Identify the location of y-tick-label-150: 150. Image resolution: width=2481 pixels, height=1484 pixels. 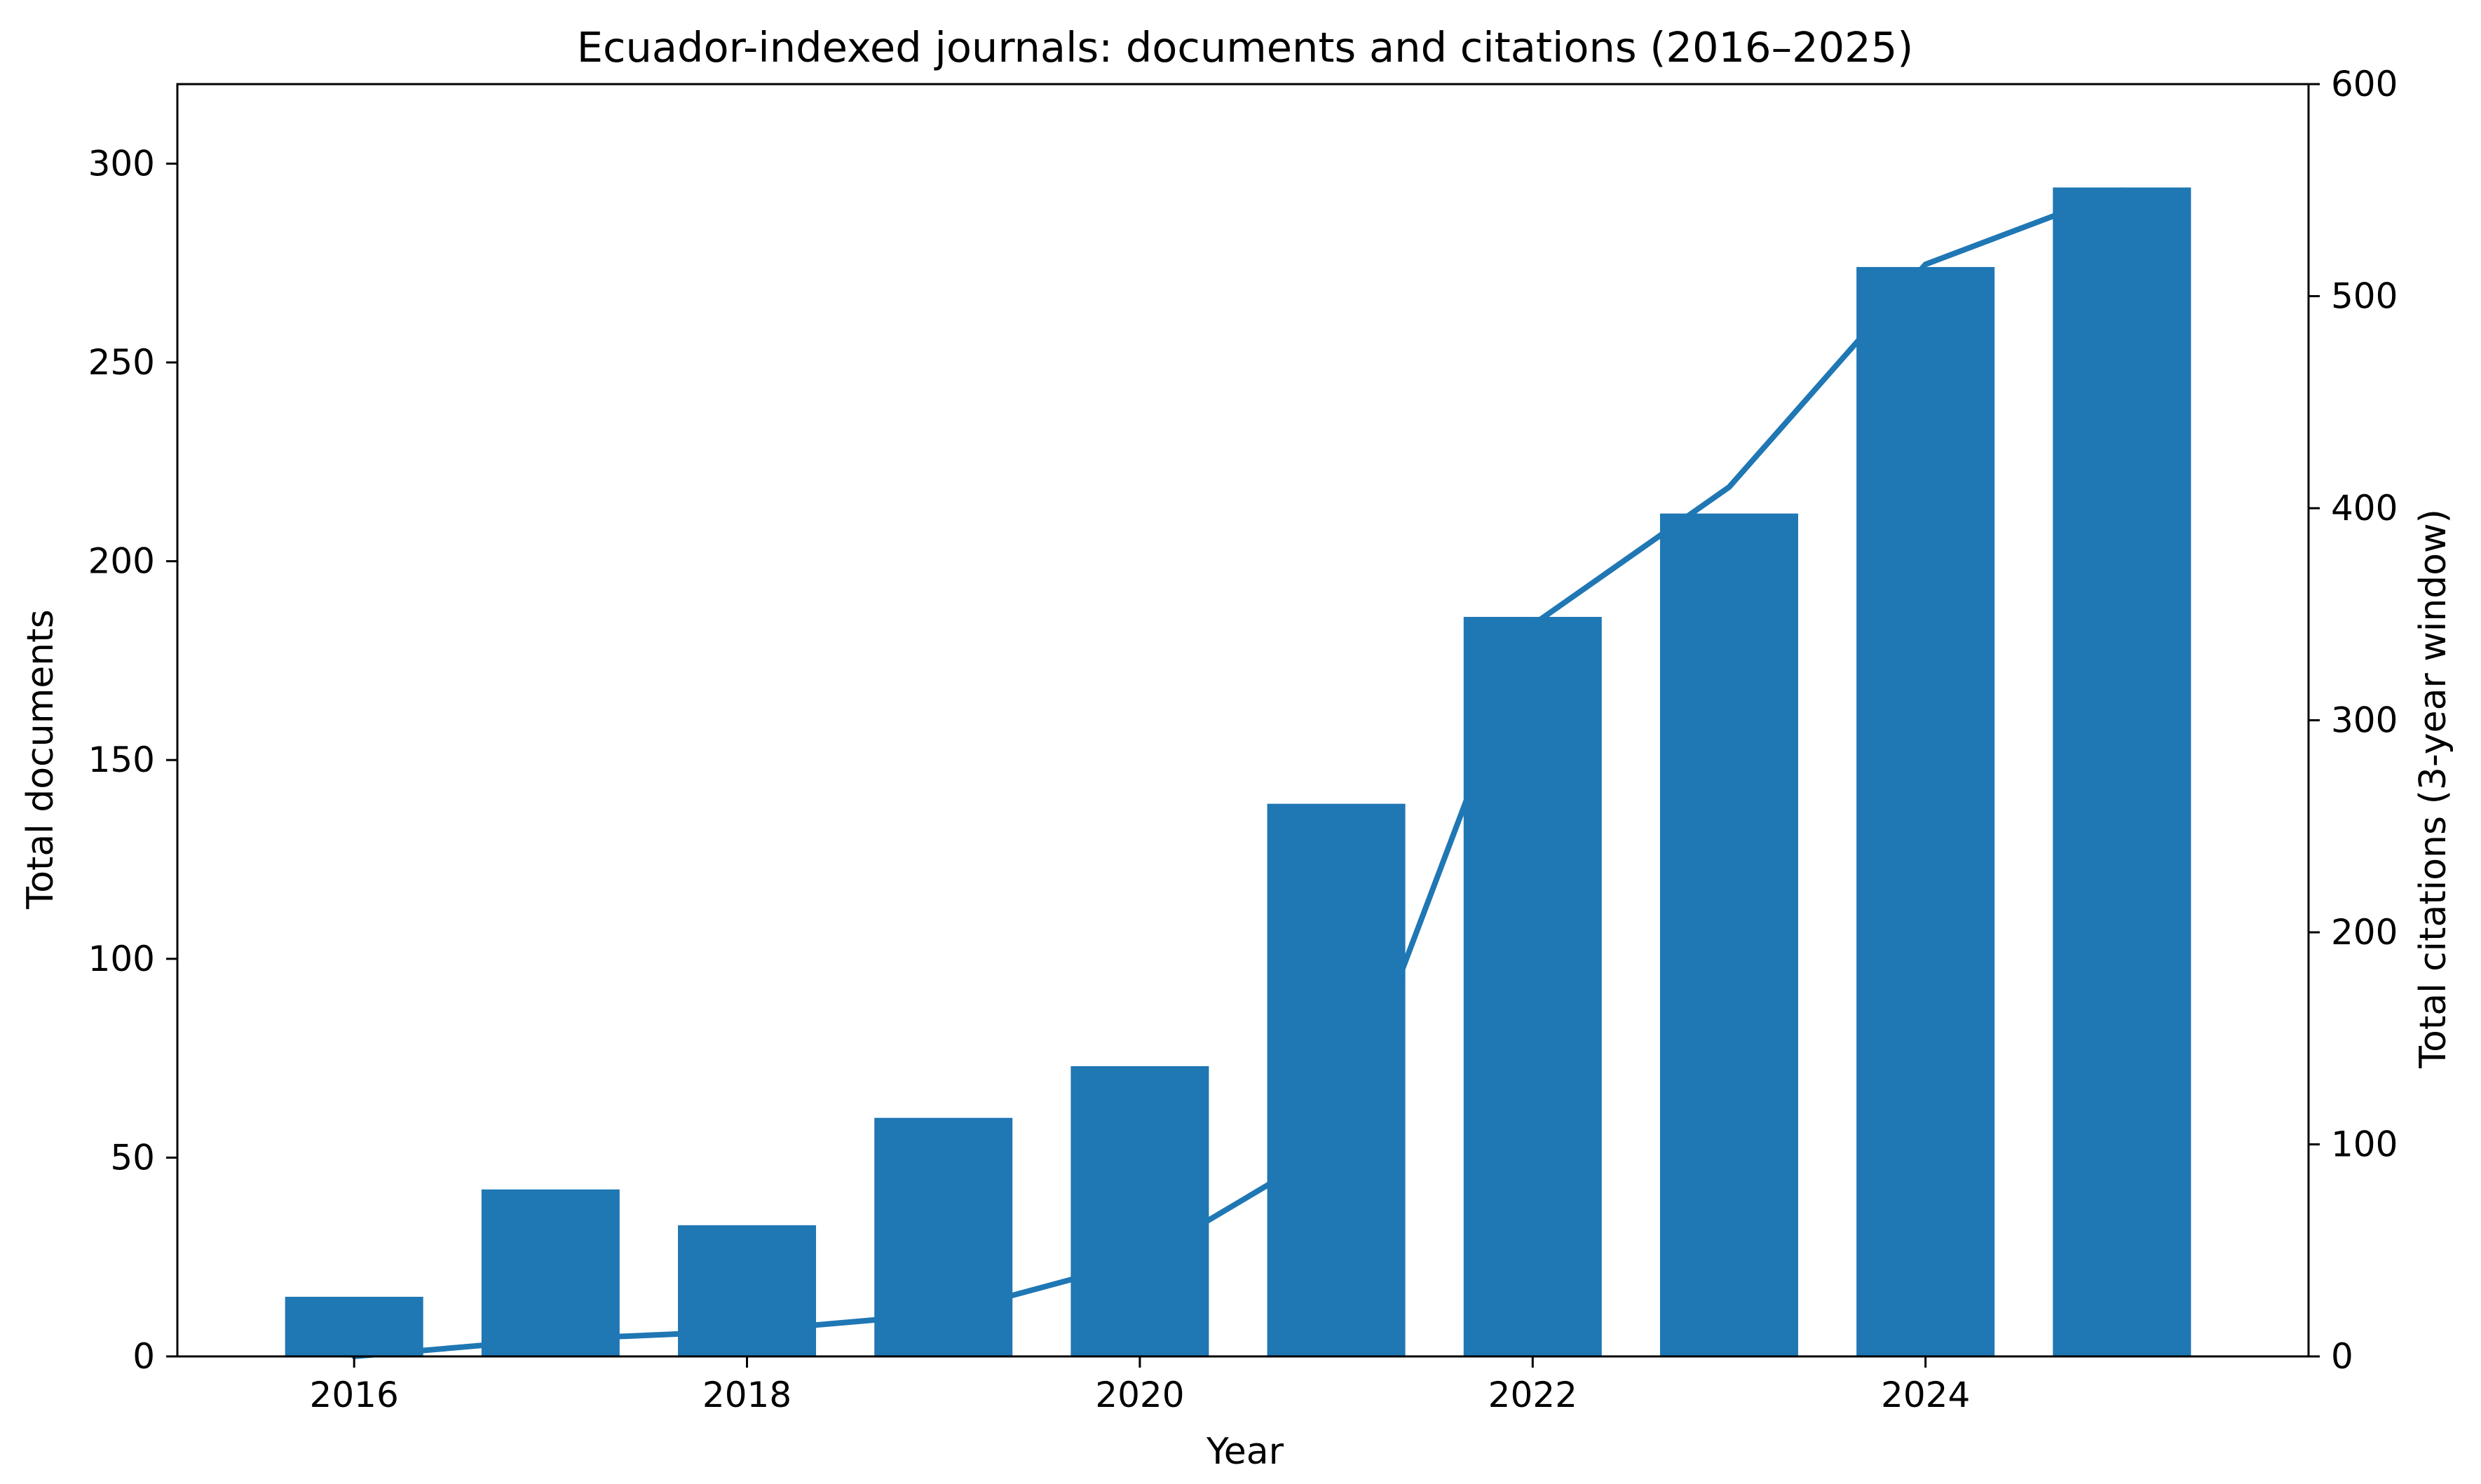
(122, 760).